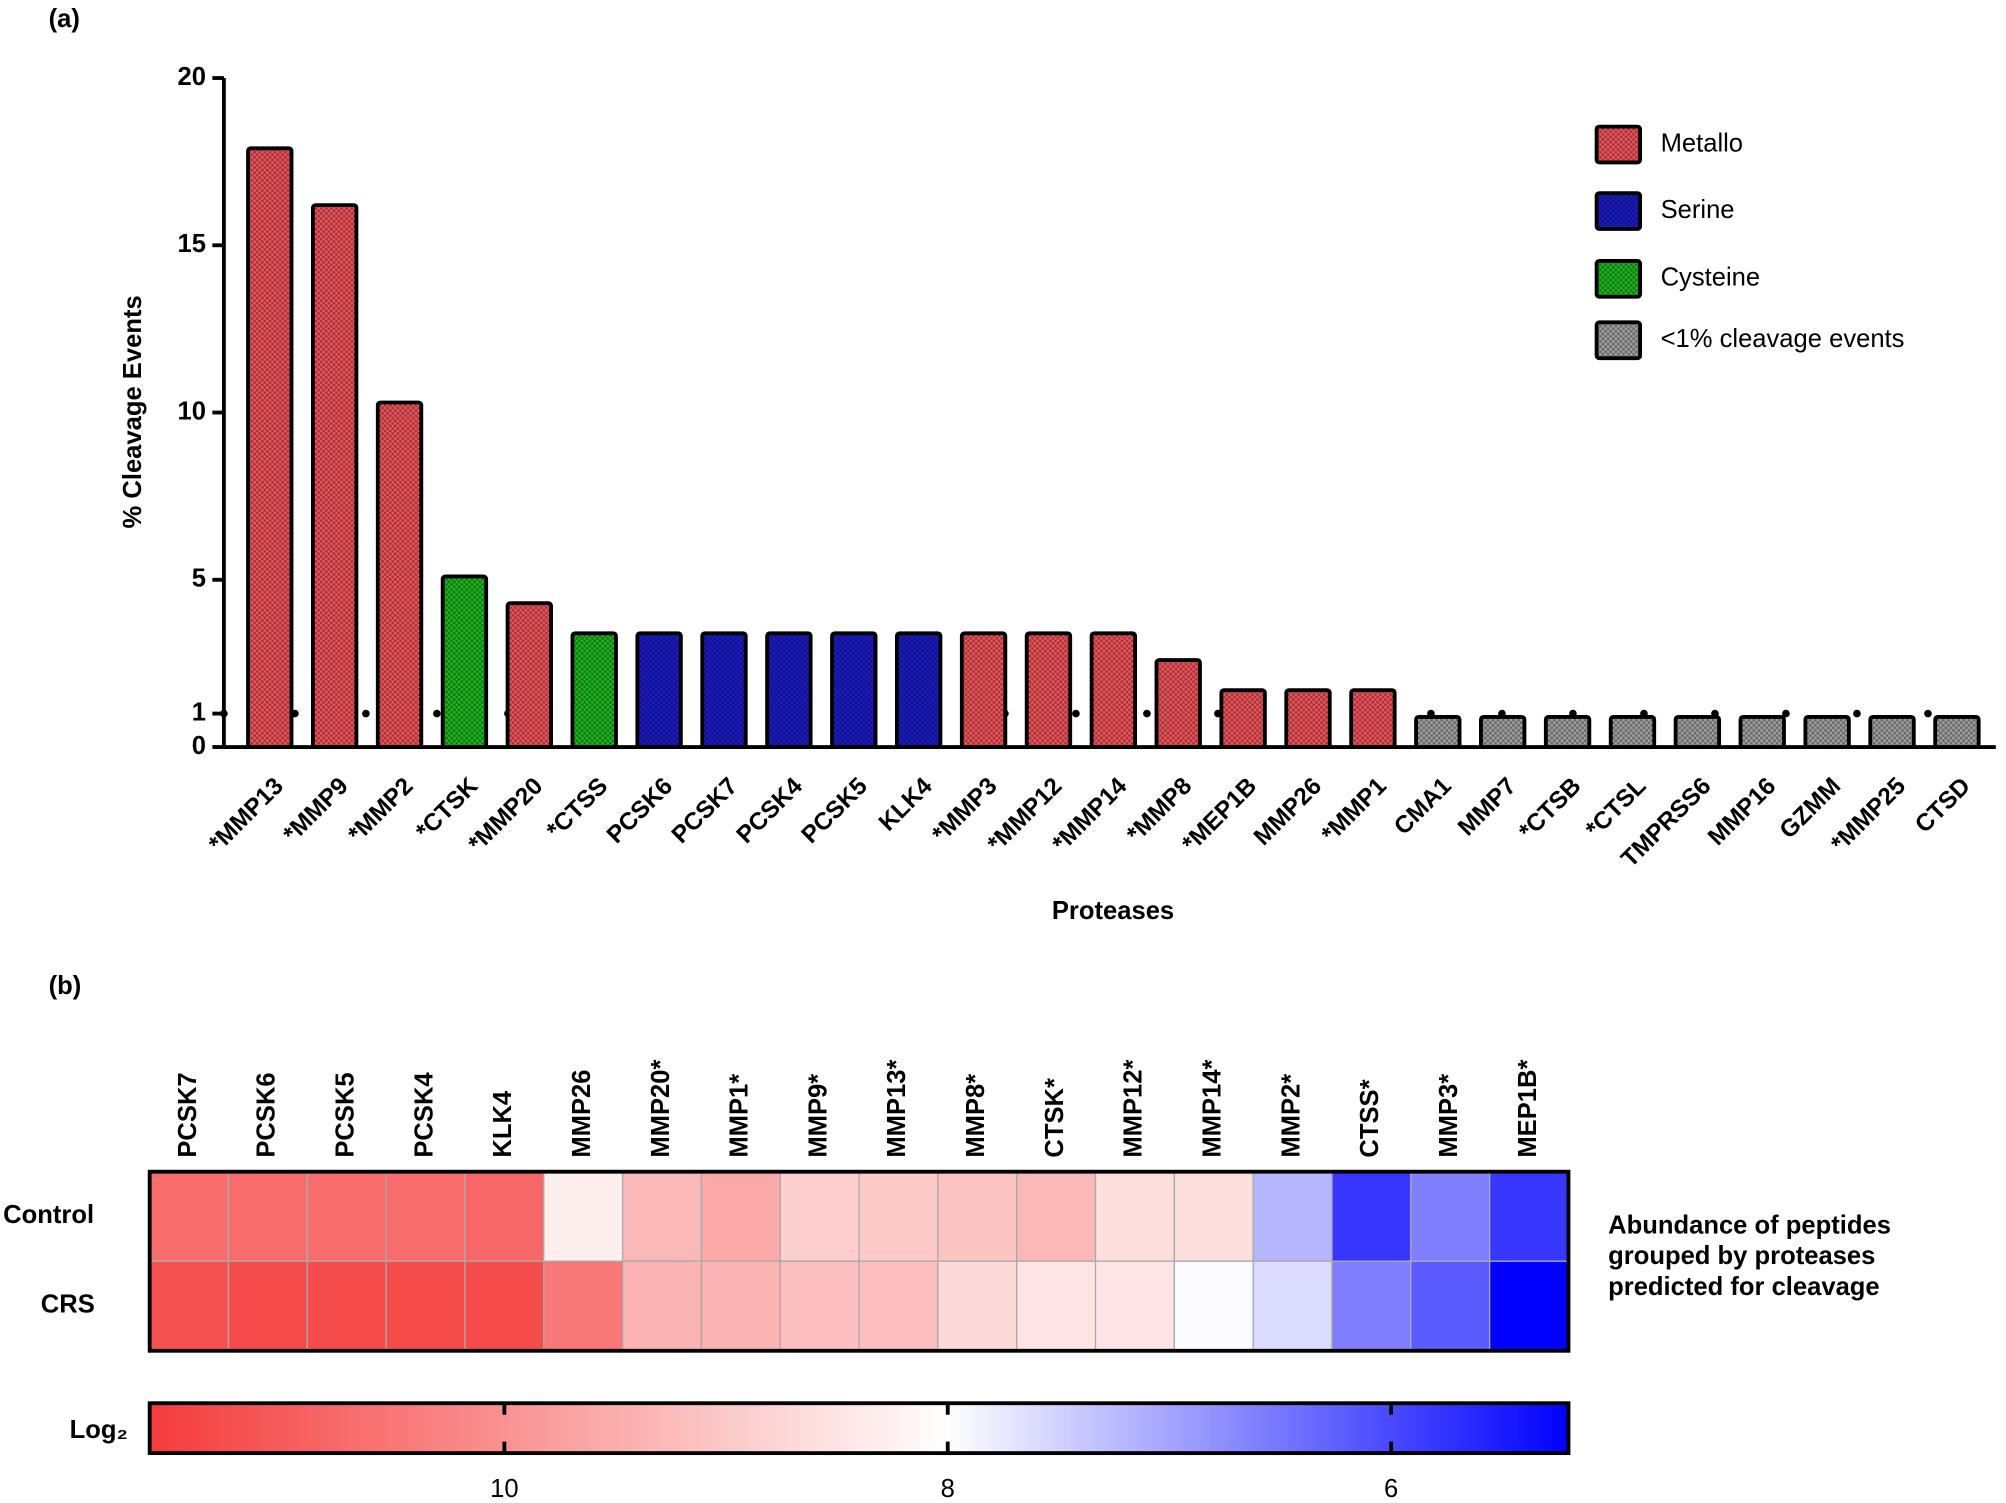  What do you see at coordinates (192, 411) in the screenshot?
I see `y-tick-label: 10` at bounding box center [192, 411].